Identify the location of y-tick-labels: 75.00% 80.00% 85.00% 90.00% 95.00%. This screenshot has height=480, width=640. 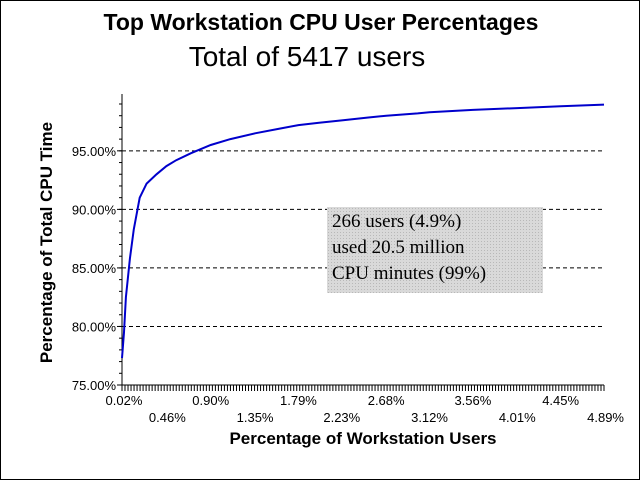
(94, 268).